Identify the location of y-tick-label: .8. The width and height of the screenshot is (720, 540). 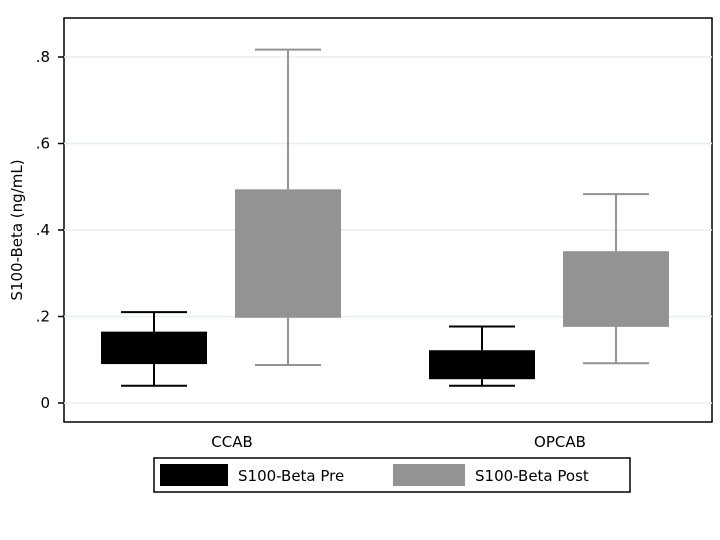
(43, 57).